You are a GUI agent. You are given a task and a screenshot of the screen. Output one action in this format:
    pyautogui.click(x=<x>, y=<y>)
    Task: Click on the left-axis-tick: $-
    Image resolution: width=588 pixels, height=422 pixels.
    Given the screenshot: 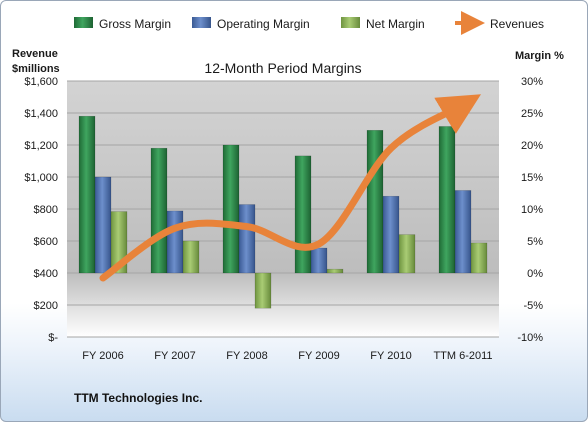 What is the action you would take?
    pyautogui.click(x=53, y=338)
    